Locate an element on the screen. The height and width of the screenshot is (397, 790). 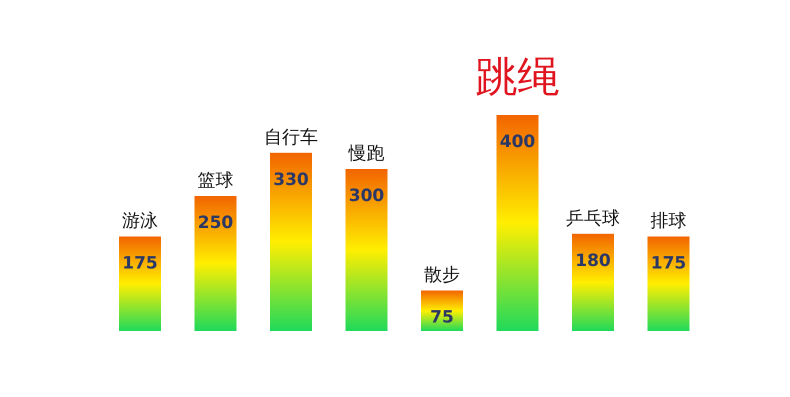
x-tick-label: 游泳 is located at coordinates (140, 221).